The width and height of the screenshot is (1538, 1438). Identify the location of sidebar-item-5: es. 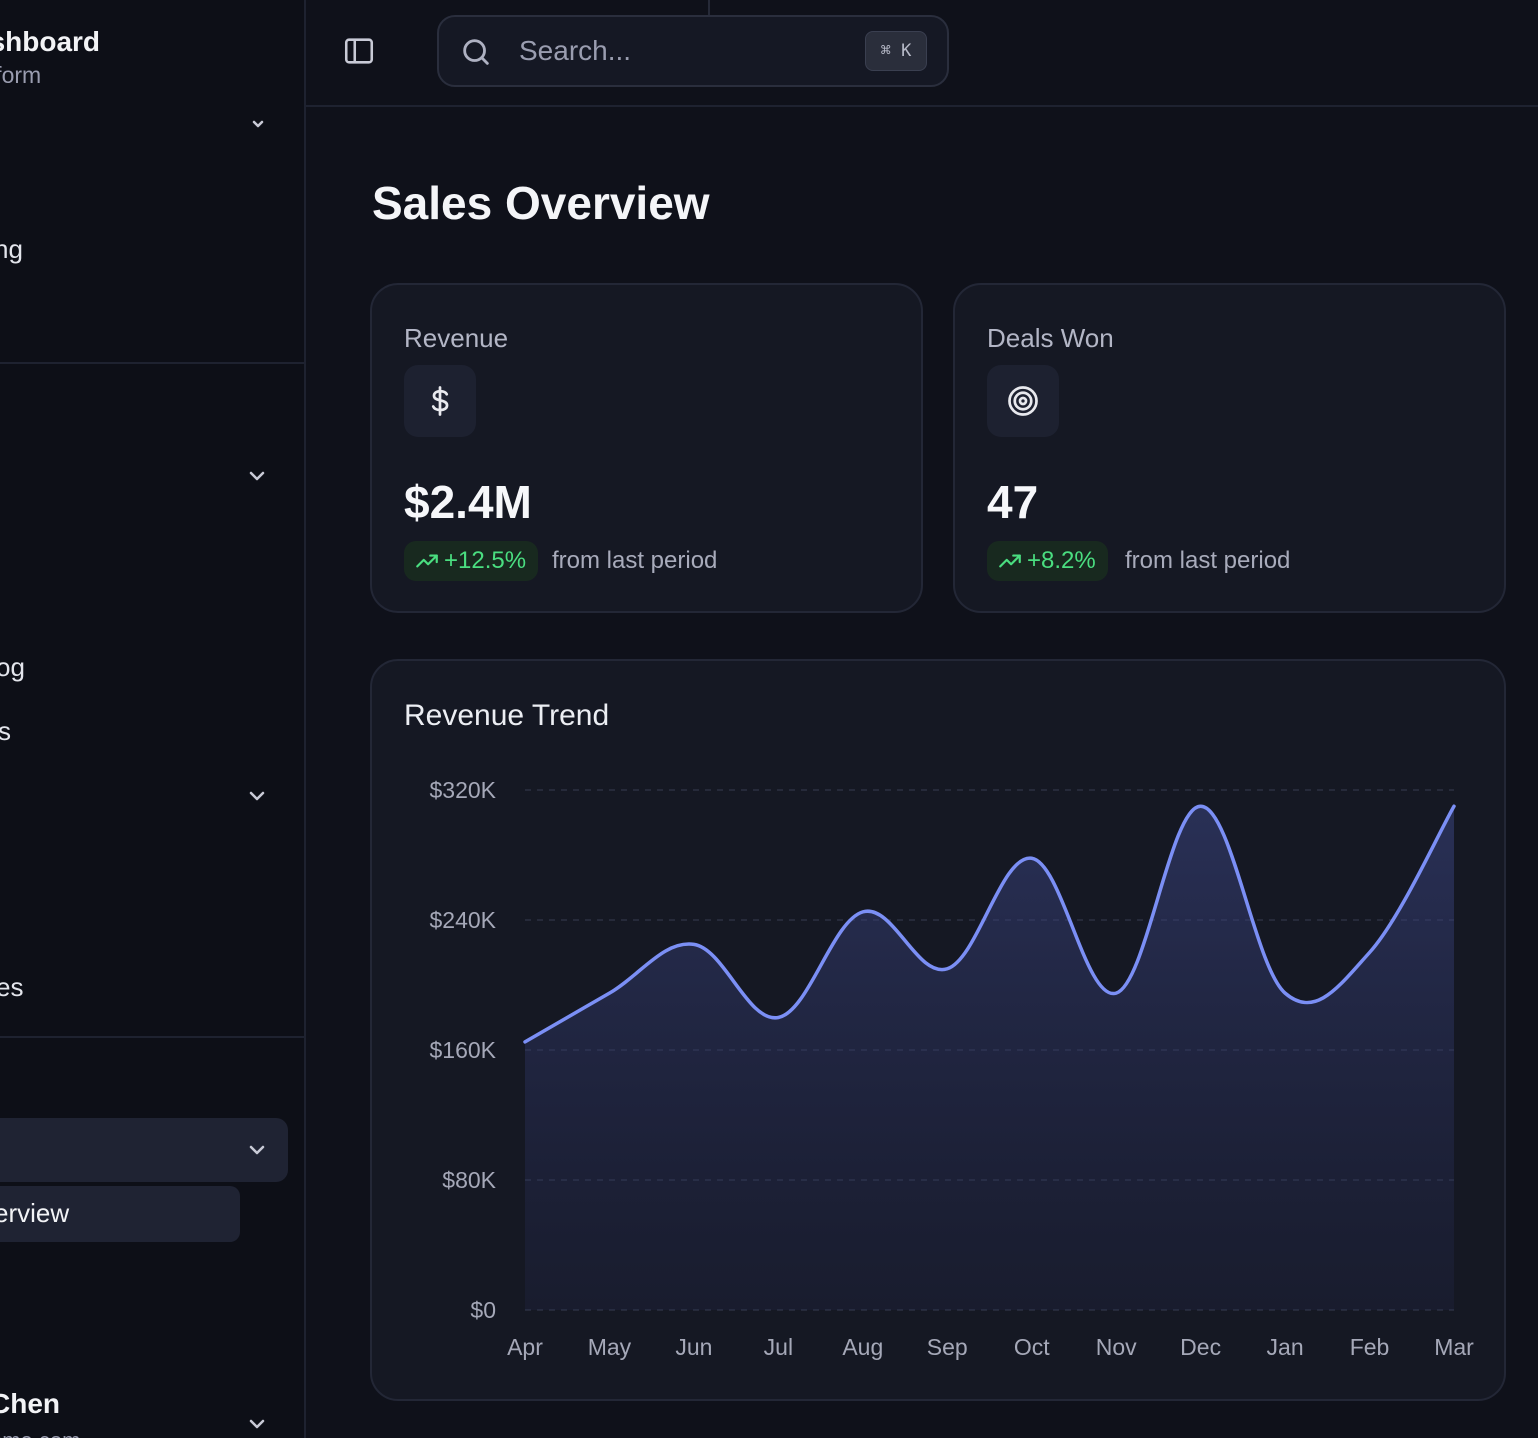
(12, 987).